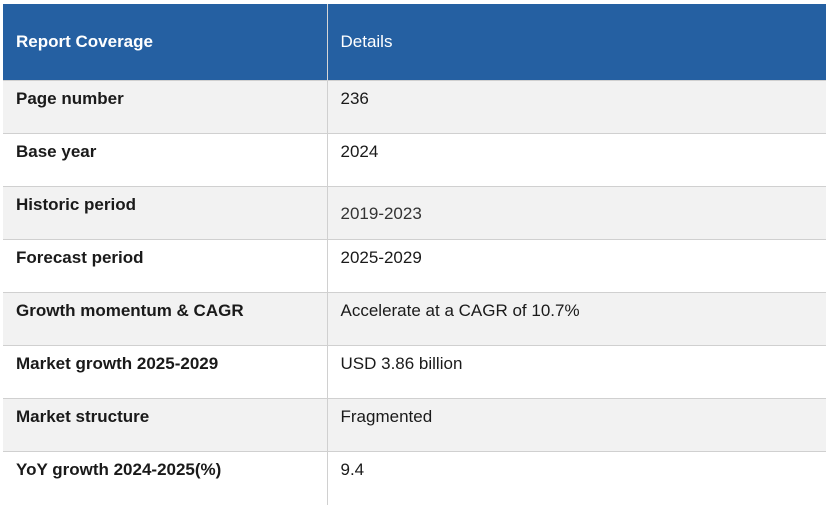 This screenshot has height=506, width=828. I want to click on table-row-historic-period: Historic period 2019-2023, so click(414, 213).